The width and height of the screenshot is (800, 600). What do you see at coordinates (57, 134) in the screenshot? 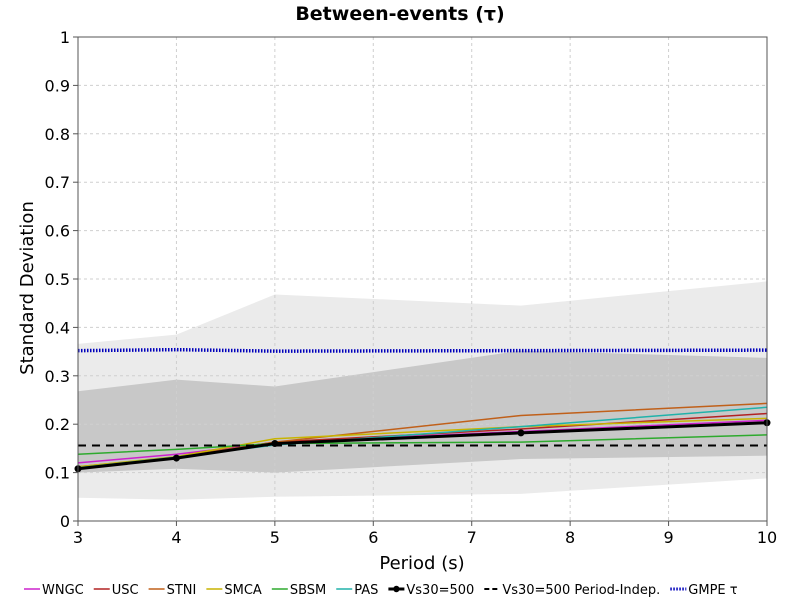
I see `y-tick-label: 0.8` at bounding box center [57, 134].